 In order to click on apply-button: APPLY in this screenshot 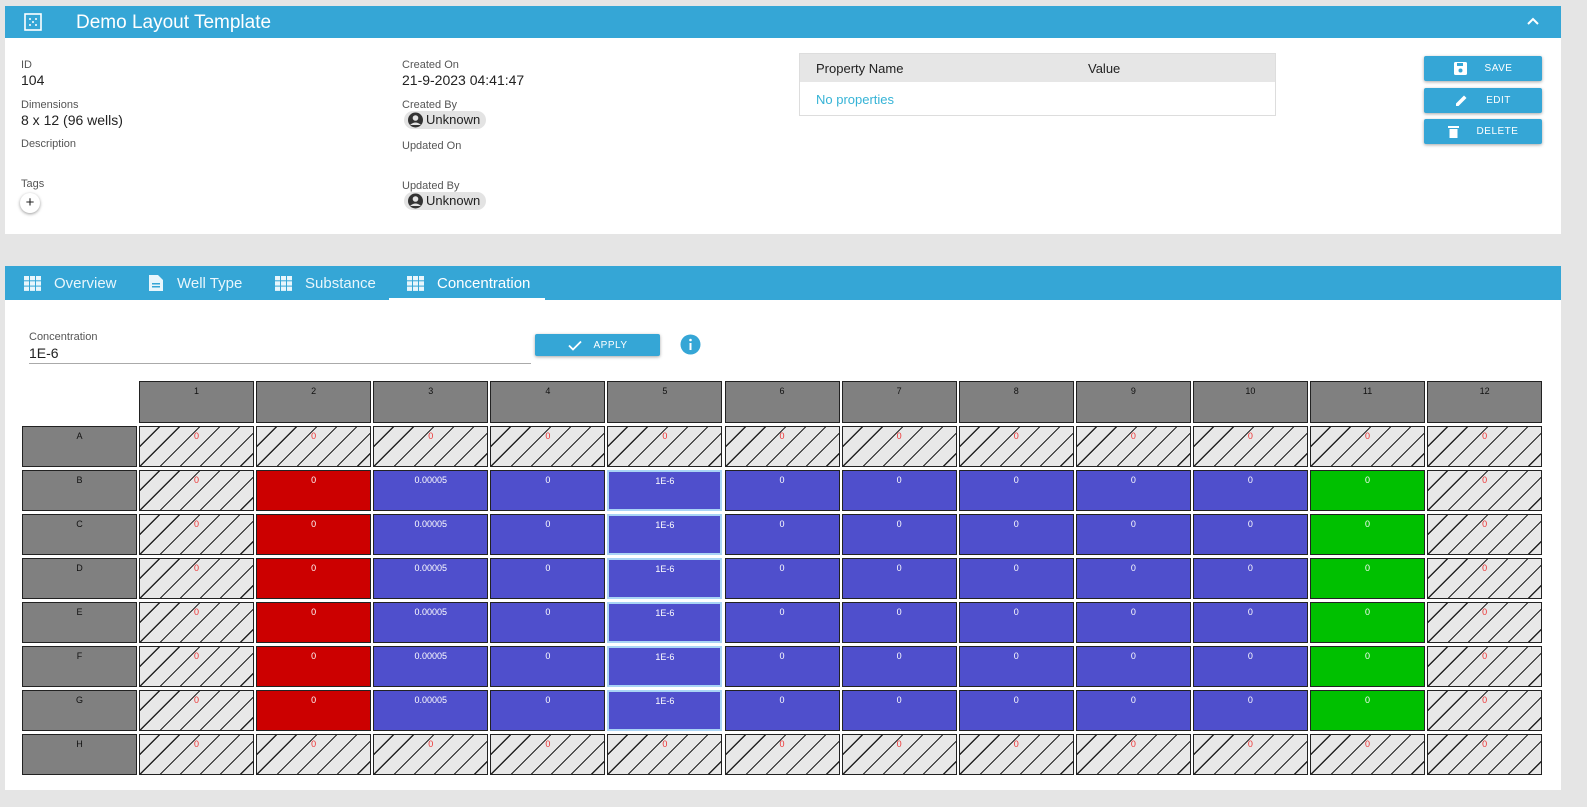, I will do `click(597, 345)`.